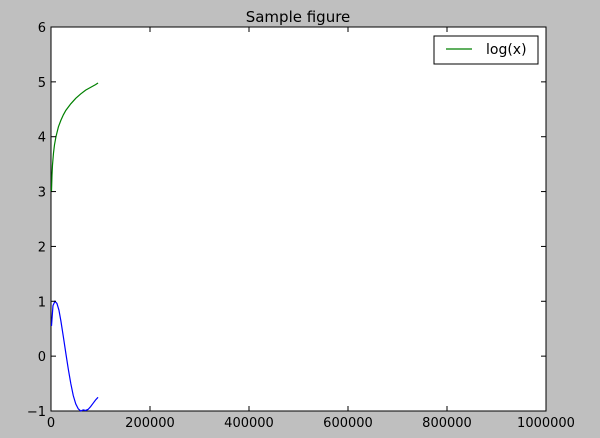  What do you see at coordinates (42, 28) in the screenshot?
I see `y-tick-label-7: 6` at bounding box center [42, 28].